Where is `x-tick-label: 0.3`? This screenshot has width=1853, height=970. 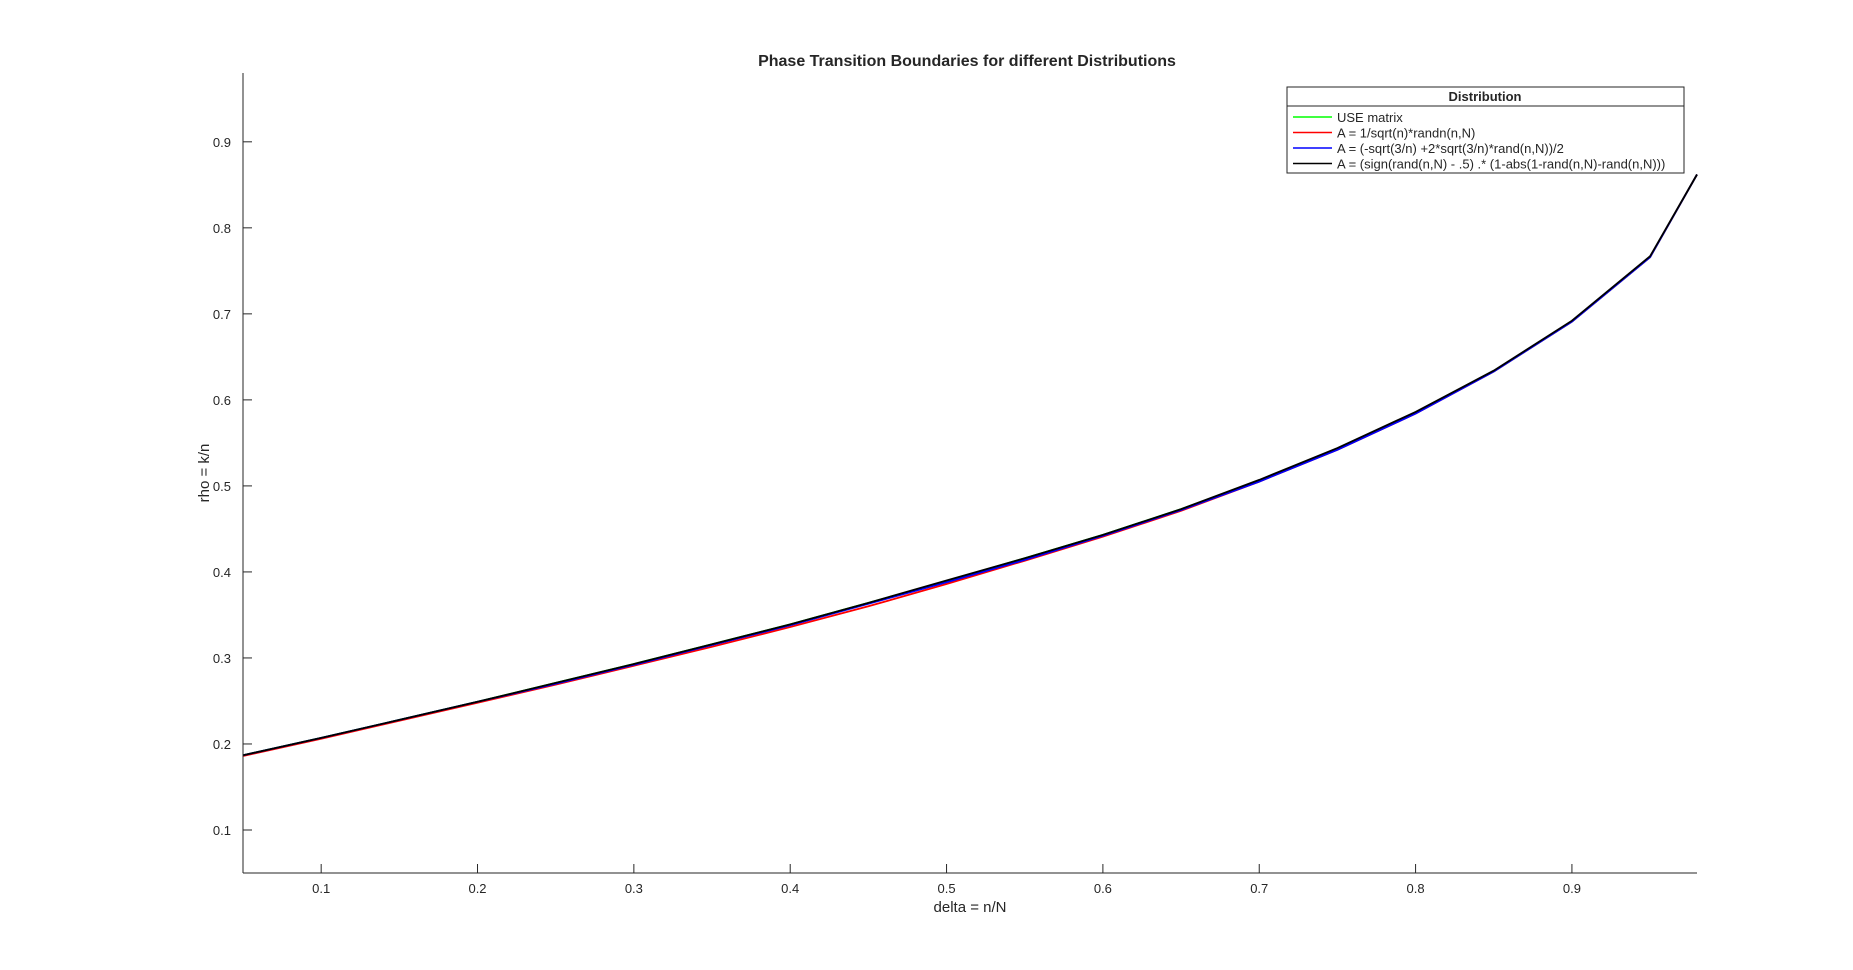 x-tick-label: 0.3 is located at coordinates (634, 888).